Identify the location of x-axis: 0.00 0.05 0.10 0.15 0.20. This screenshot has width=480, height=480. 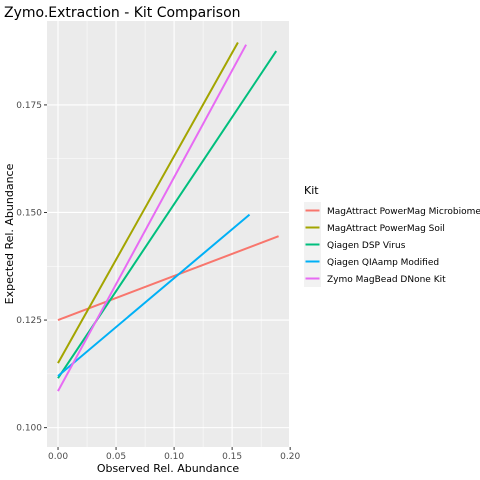
(174, 454).